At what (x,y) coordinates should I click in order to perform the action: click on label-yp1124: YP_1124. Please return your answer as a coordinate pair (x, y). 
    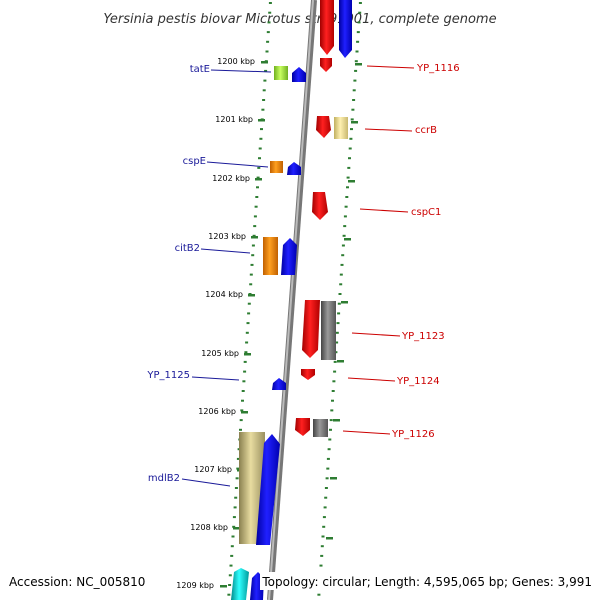
    Looking at the image, I should click on (418, 381).